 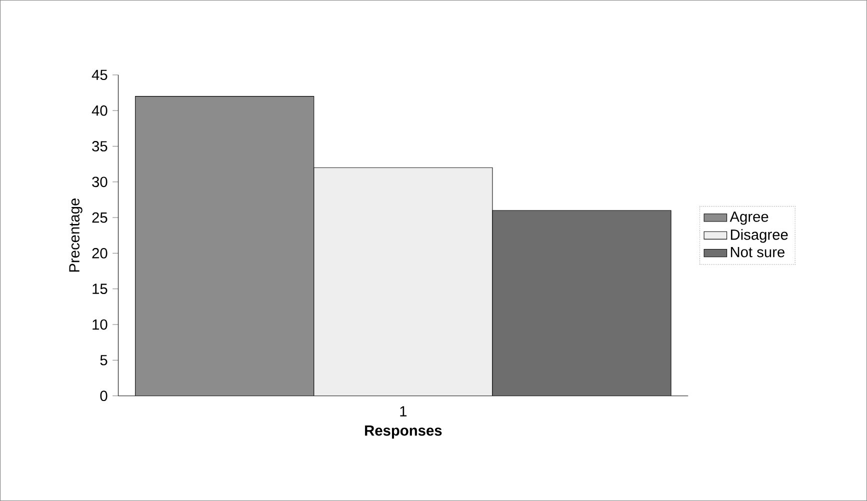 What do you see at coordinates (759, 236) in the screenshot?
I see `legend-label: Disagree` at bounding box center [759, 236].